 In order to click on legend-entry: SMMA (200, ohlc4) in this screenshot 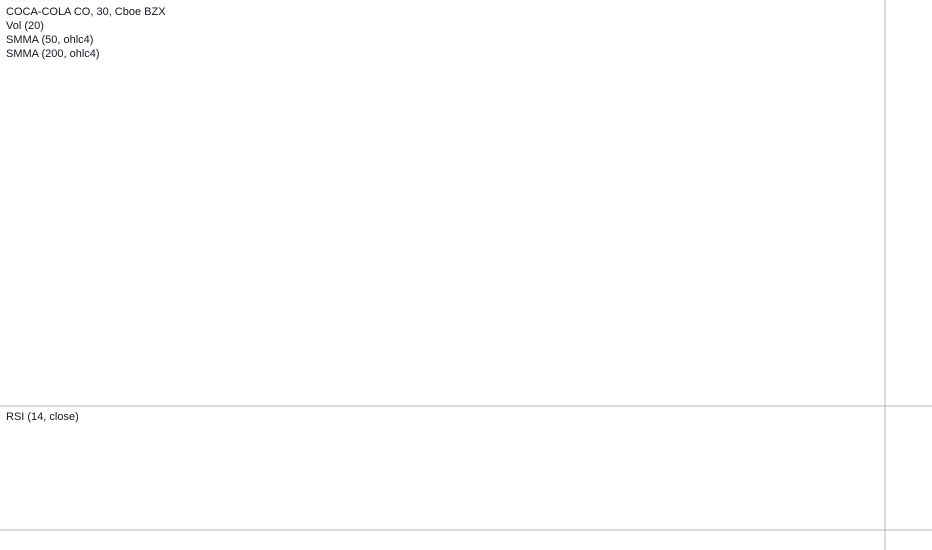, I will do `click(53, 54)`.